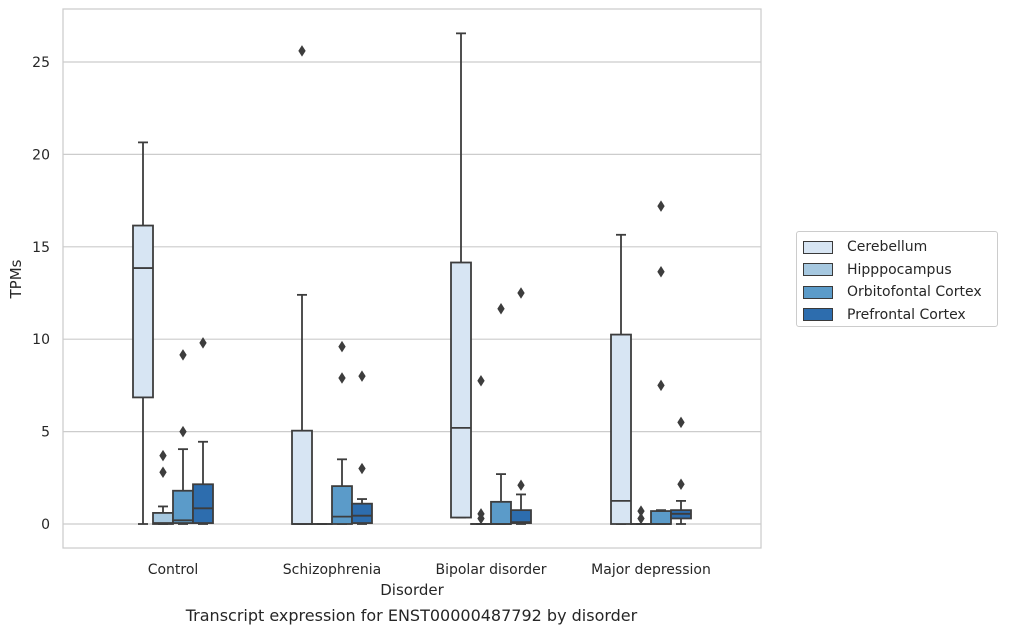 This screenshot has width=1009, height=634. What do you see at coordinates (887, 247) in the screenshot?
I see `legend-label: Cerebellum` at bounding box center [887, 247].